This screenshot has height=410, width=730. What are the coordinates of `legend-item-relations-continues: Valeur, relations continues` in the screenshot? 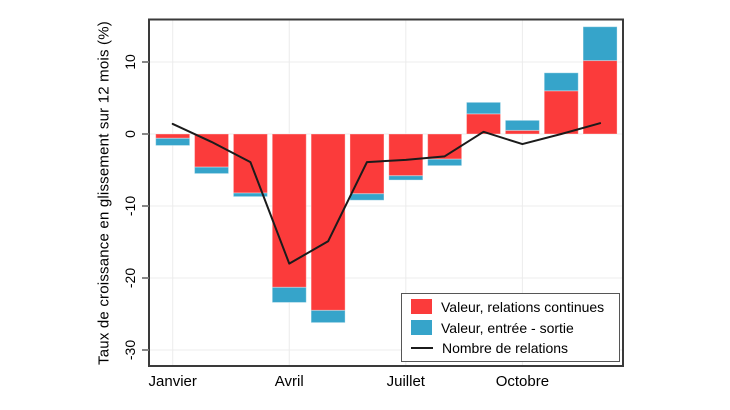 It's located at (515, 307).